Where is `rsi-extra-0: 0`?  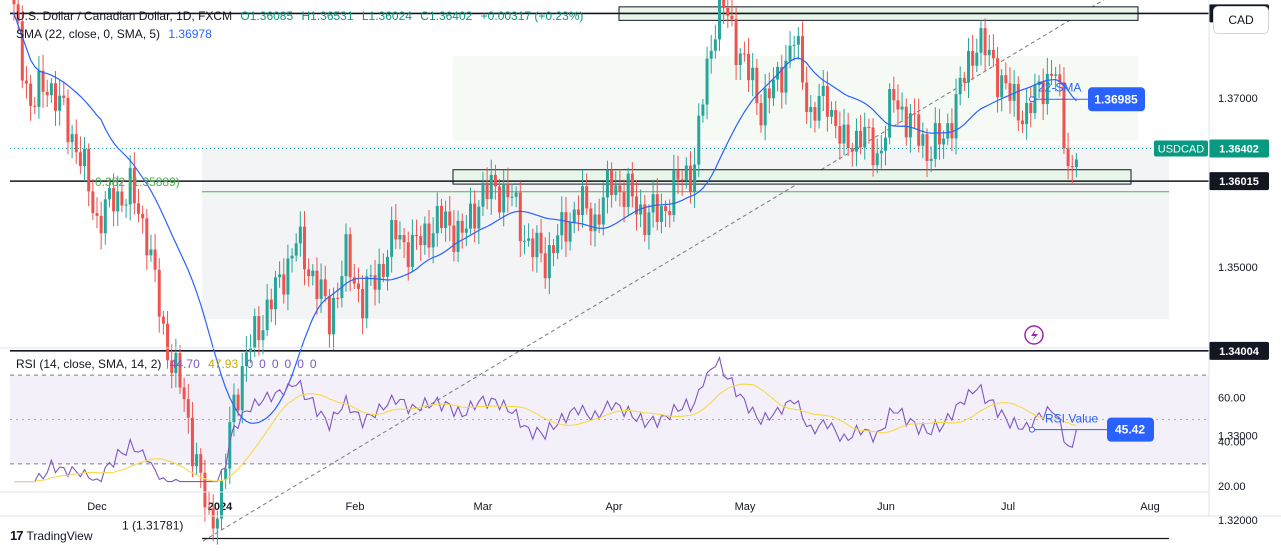 rsi-extra-0: 0 is located at coordinates (250, 364).